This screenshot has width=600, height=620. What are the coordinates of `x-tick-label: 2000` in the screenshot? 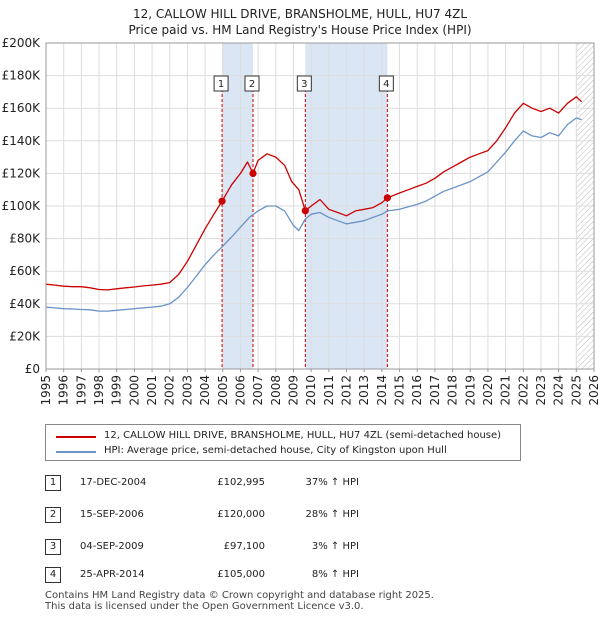 It's located at (134, 390).